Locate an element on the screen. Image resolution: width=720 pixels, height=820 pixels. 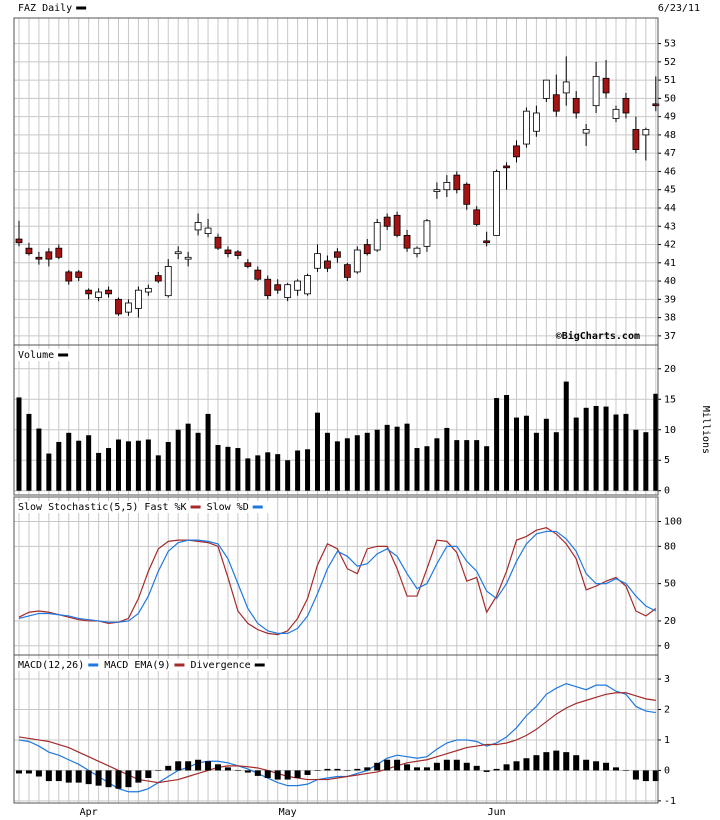
y-tick-label: 1 is located at coordinates (667, 740).